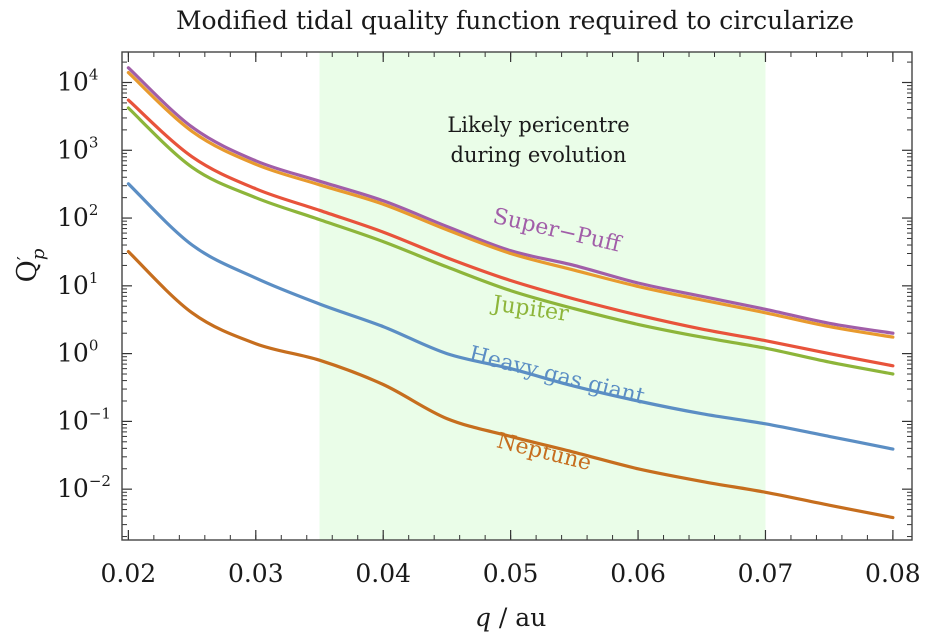  I want to click on y-tick-label: 10², so click(77, 216).